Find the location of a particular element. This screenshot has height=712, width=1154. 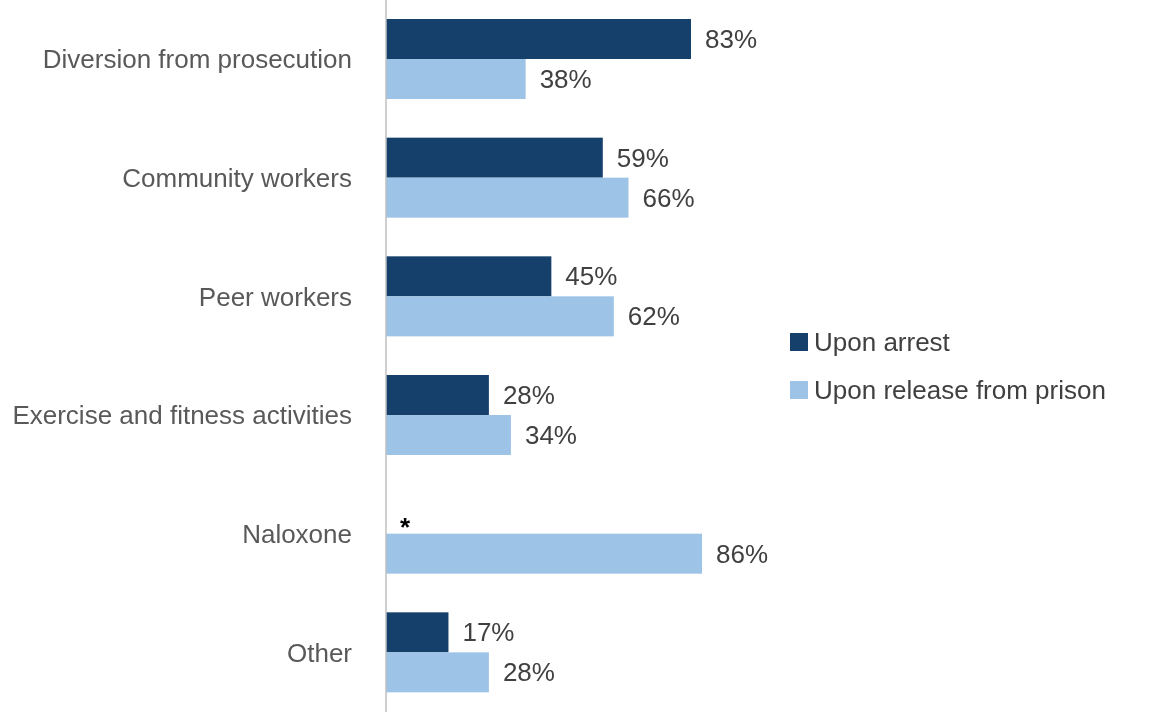

y-tick-label: Other is located at coordinates (319, 652).